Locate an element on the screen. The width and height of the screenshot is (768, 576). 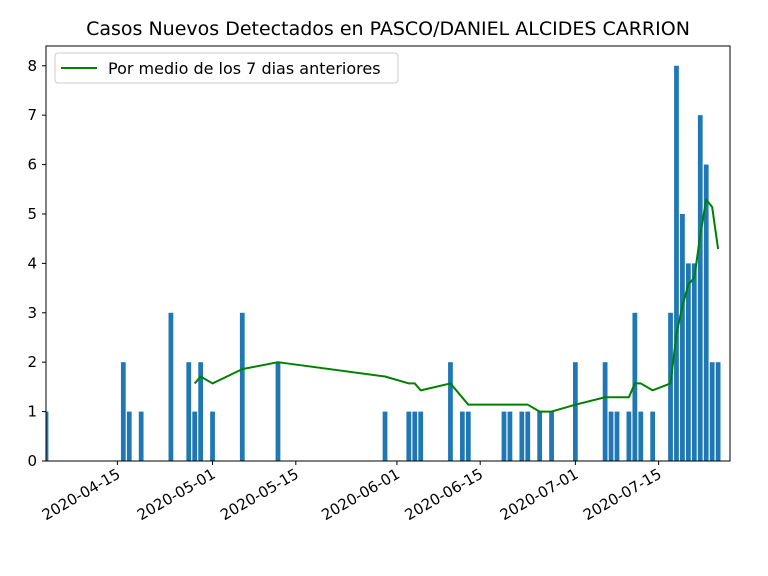
y-tick-label-6: 6 is located at coordinates (32, 165).